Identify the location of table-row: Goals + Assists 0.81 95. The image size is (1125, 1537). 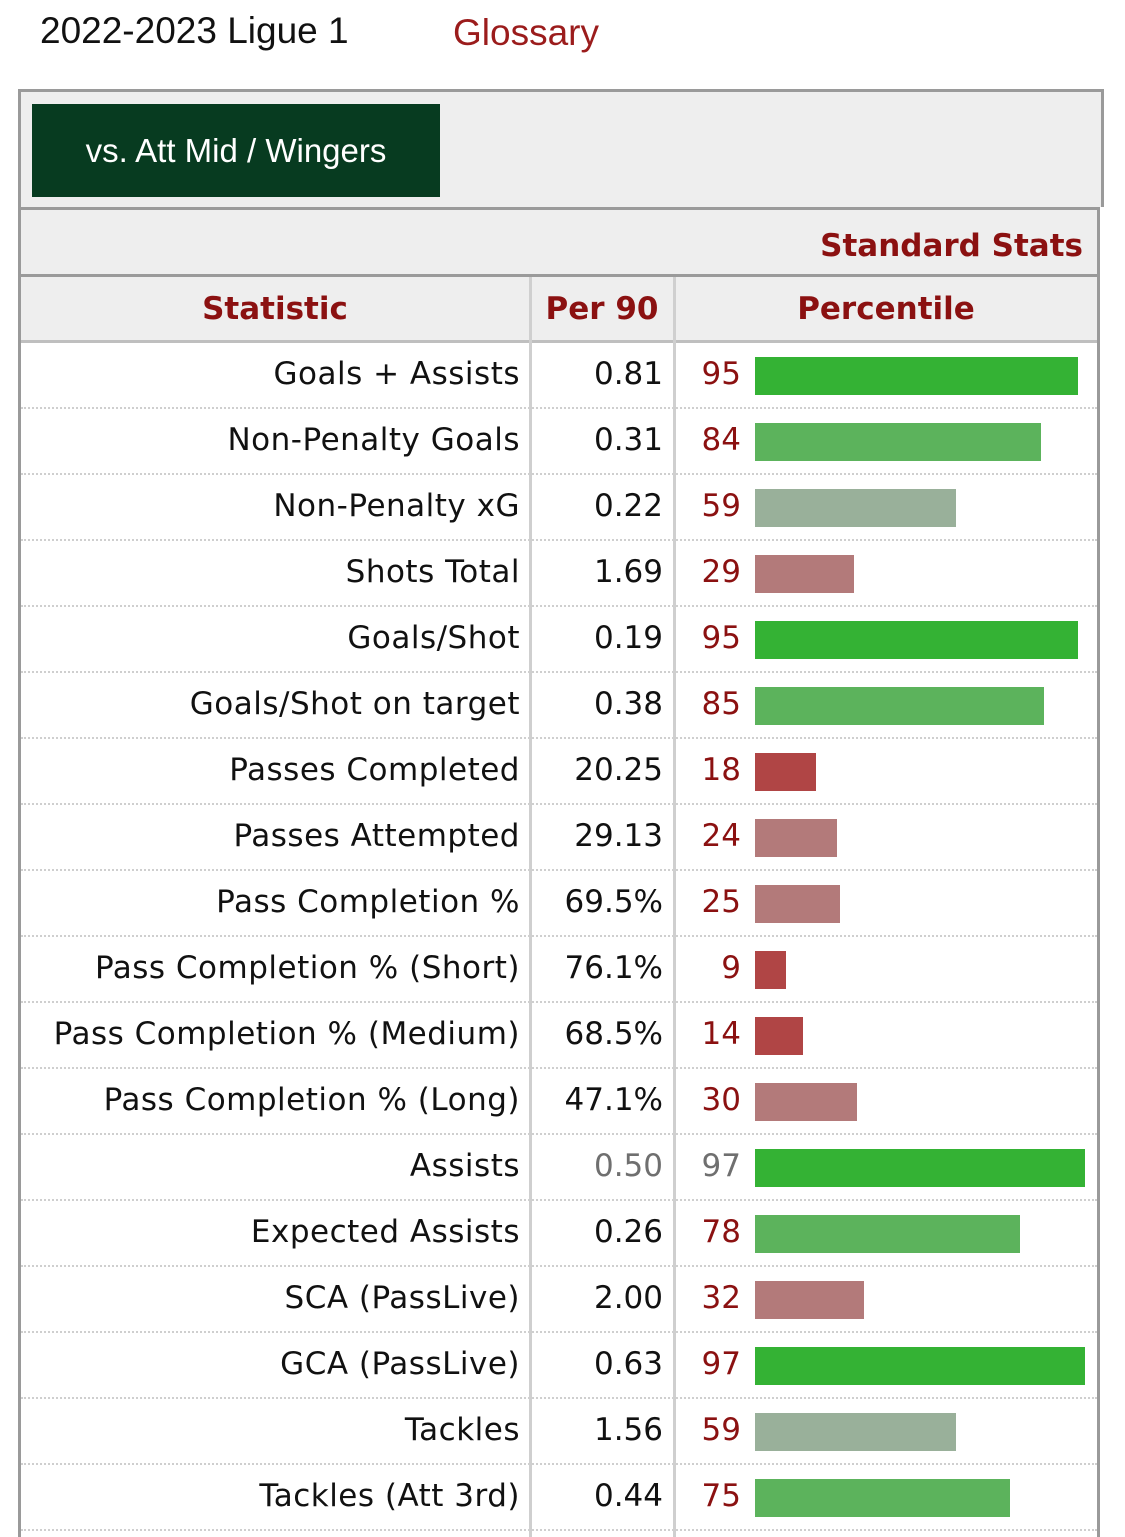
(559, 376).